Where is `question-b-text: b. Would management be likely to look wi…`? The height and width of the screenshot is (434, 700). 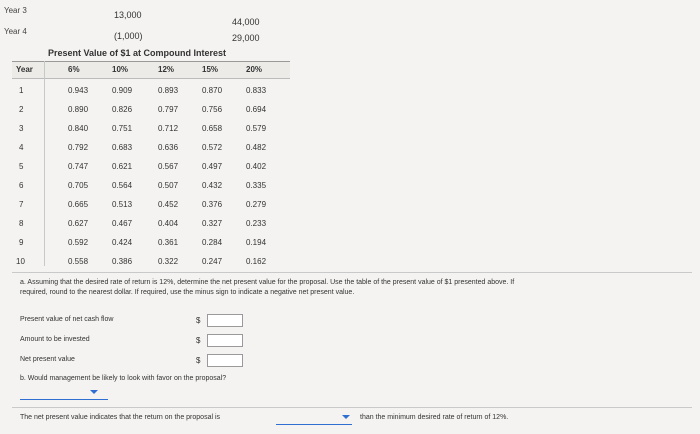
question-b-text: b. Would management be likely to look wi… is located at coordinates (123, 378).